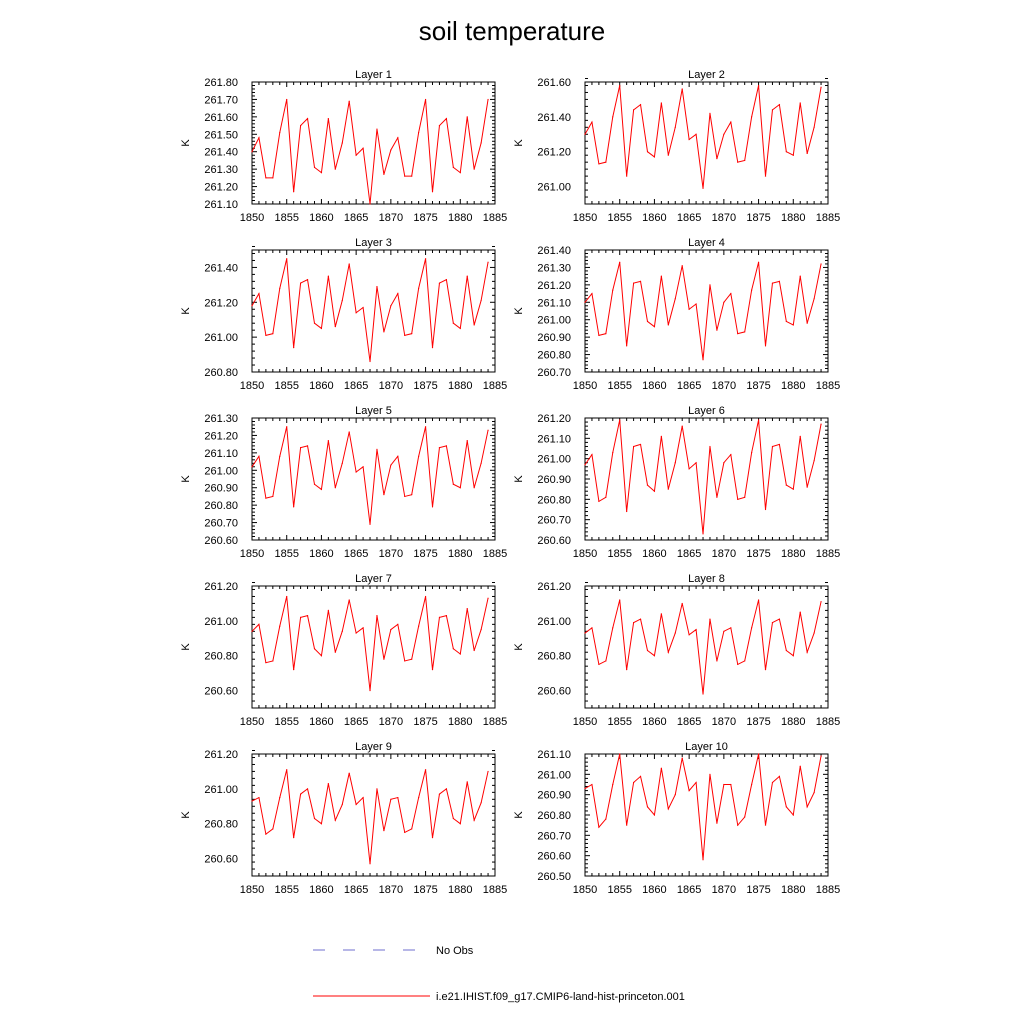 The image size is (1024, 1024). What do you see at coordinates (585, 386) in the screenshot?
I see `x-tick-label: 1850` at bounding box center [585, 386].